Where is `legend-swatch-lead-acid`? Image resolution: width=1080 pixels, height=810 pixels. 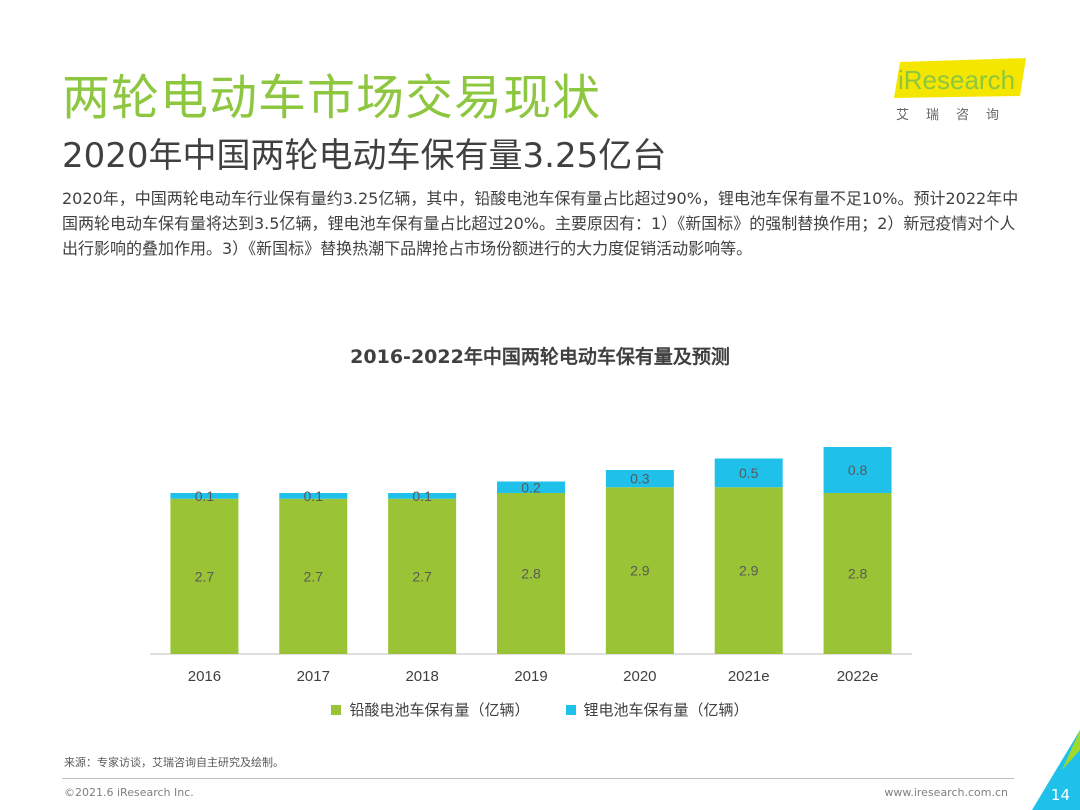
legend-swatch-lead-acid is located at coordinates (336, 709).